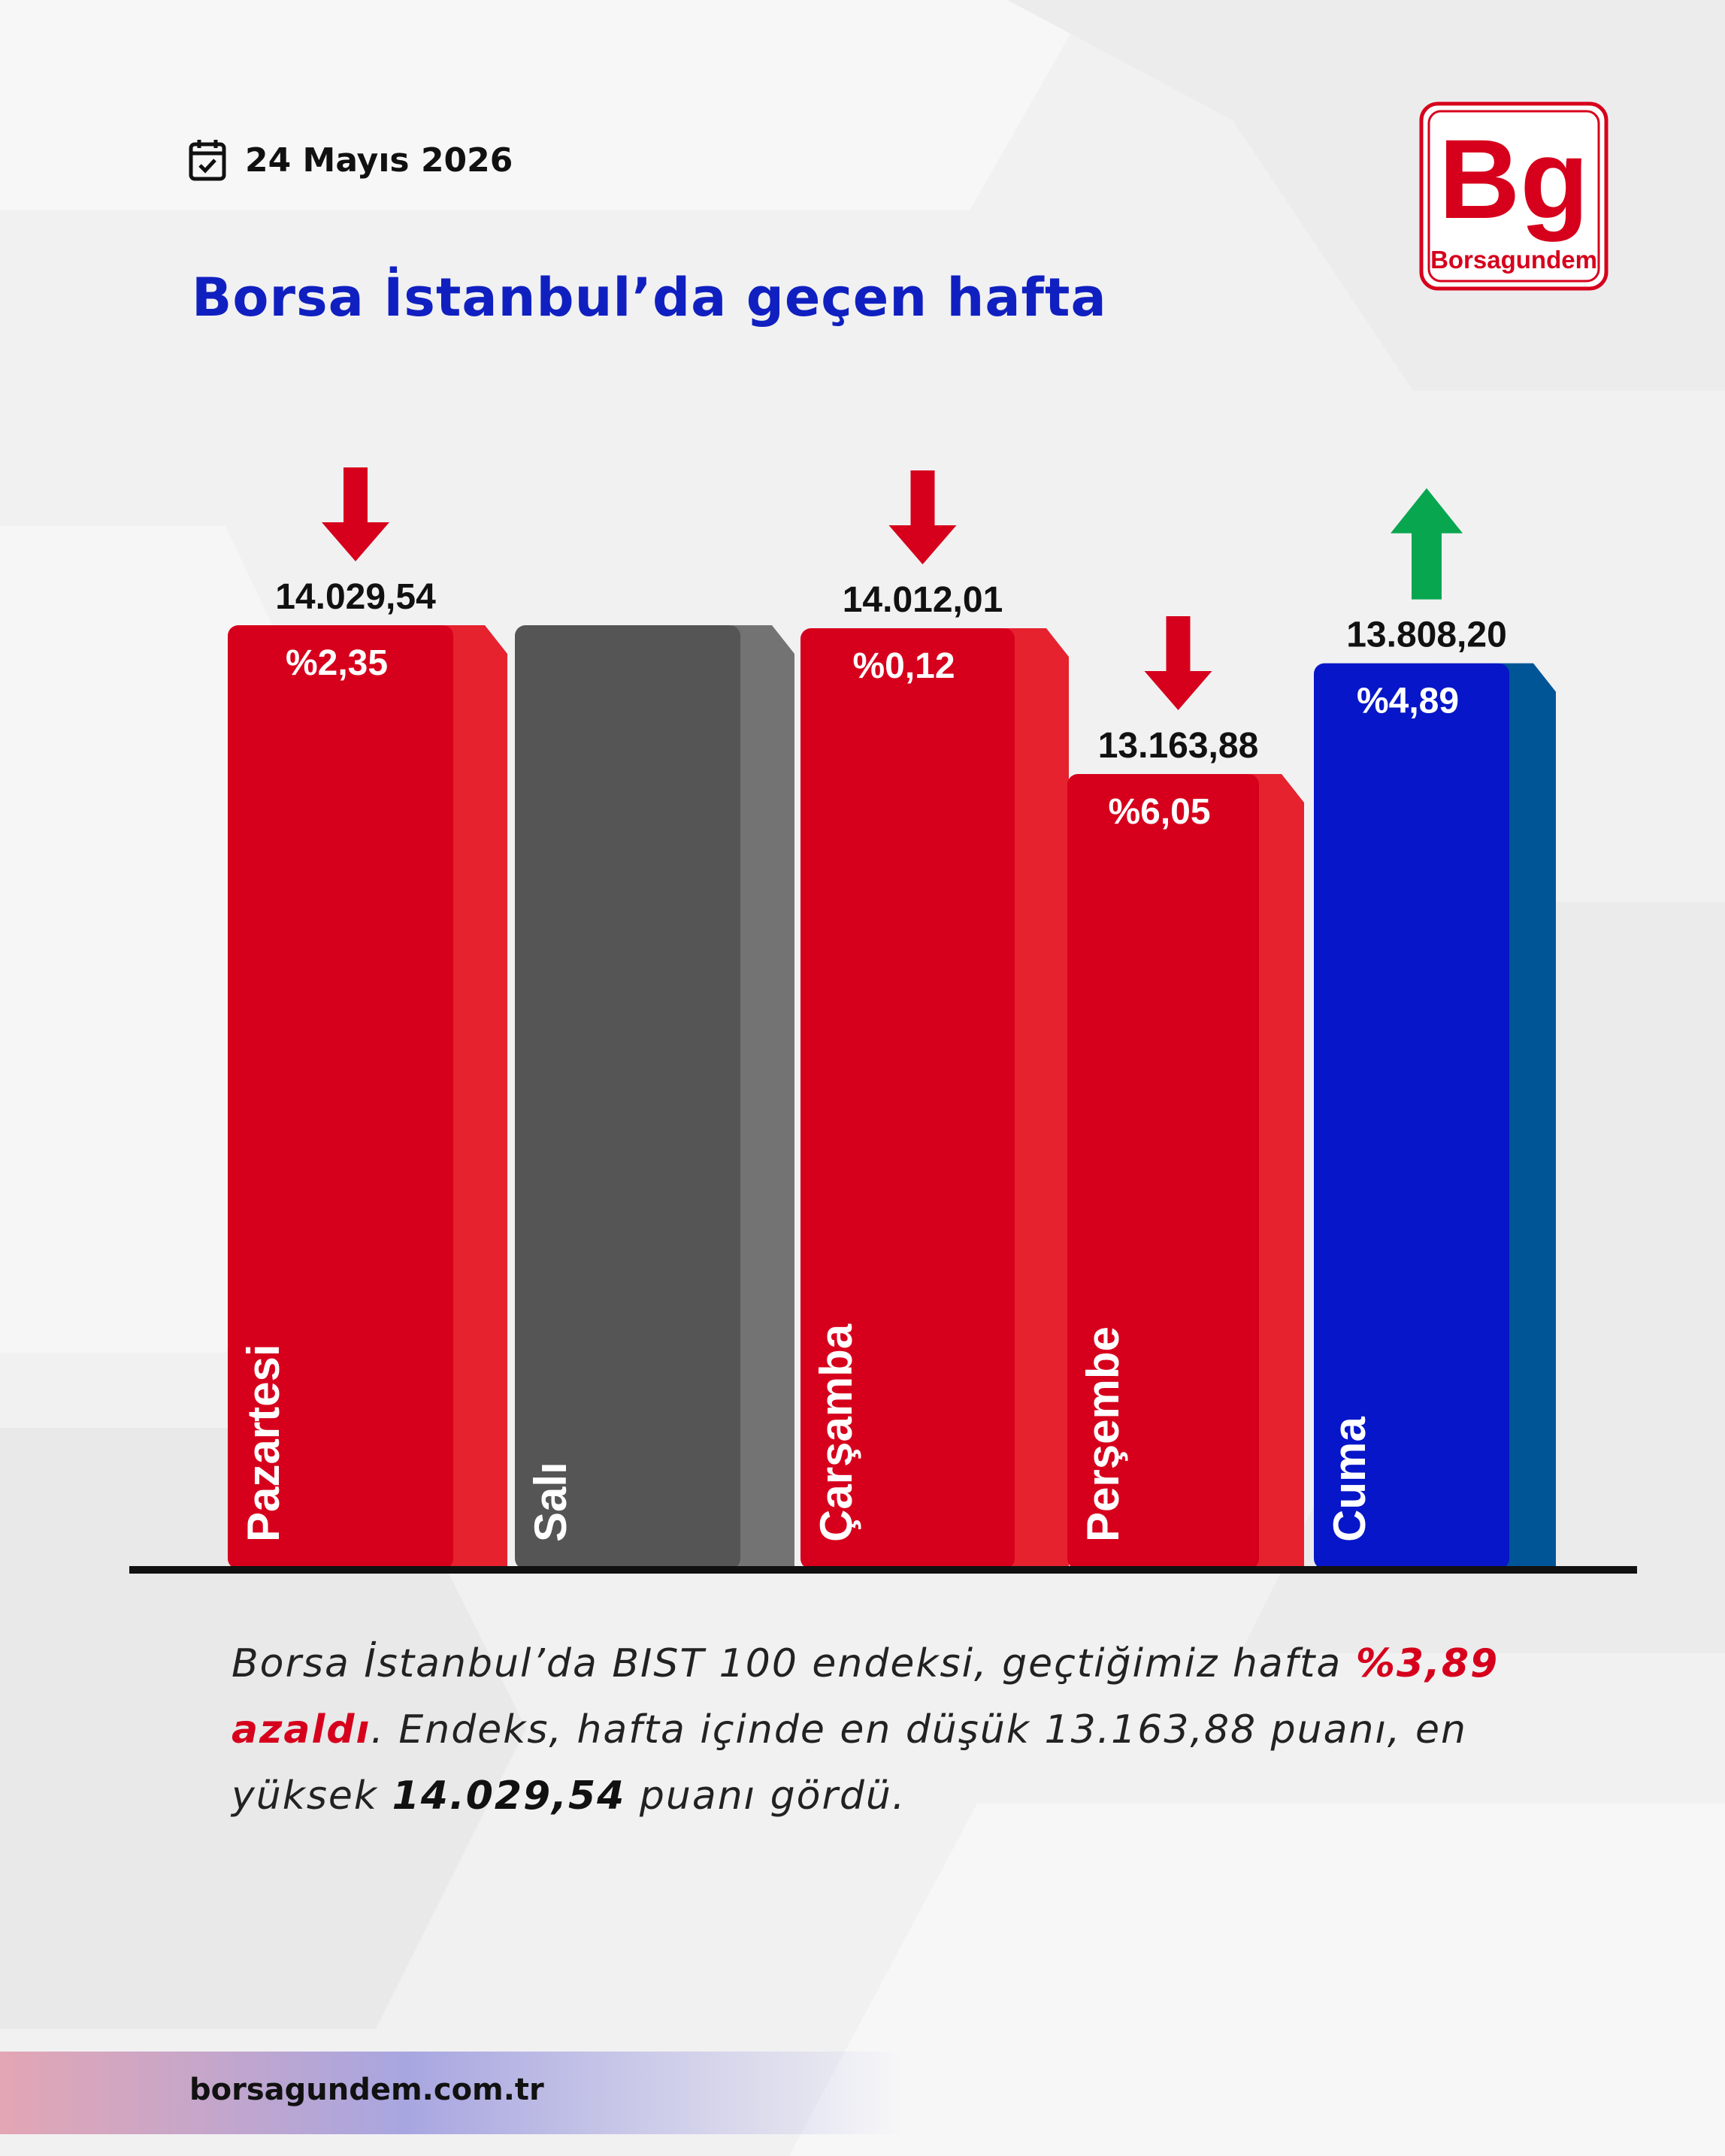 This screenshot has width=1725, height=2156. Describe the element at coordinates (1159, 812) in the screenshot. I see `bar-change-label-3: %6,05` at that location.